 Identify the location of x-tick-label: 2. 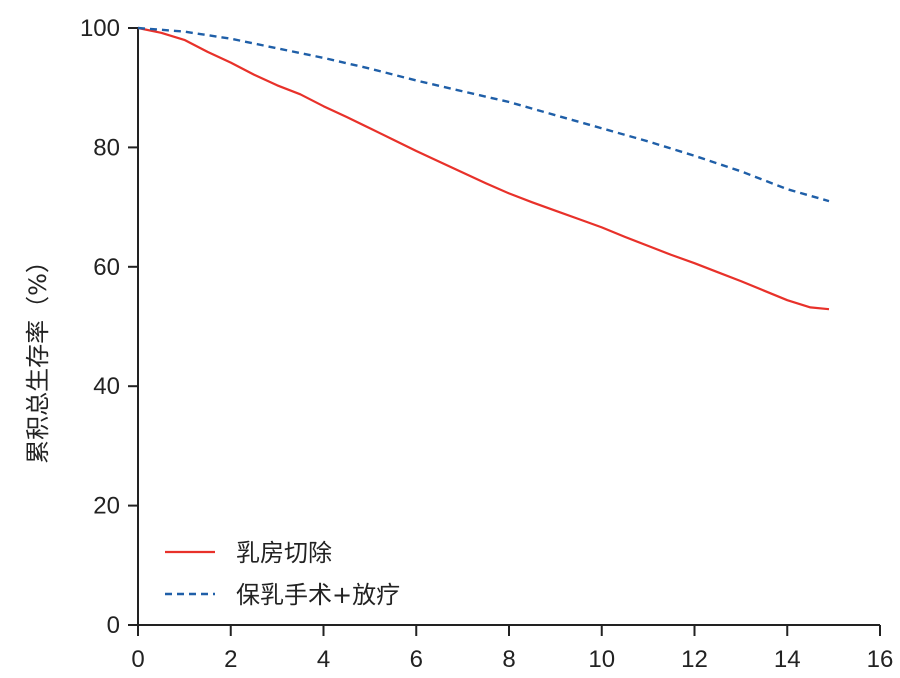
(230, 659).